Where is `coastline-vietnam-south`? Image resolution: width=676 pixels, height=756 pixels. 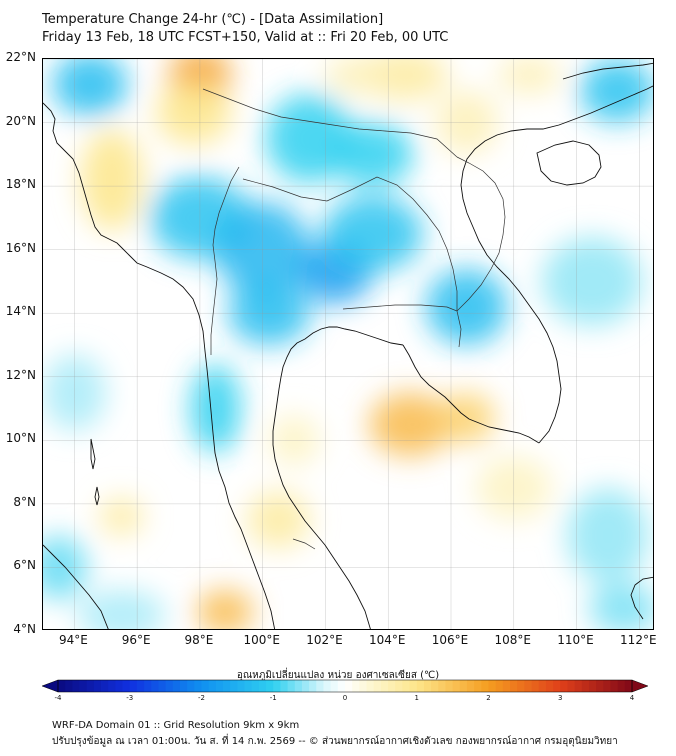
coastline-vietnam-south is located at coordinates (471, 394).